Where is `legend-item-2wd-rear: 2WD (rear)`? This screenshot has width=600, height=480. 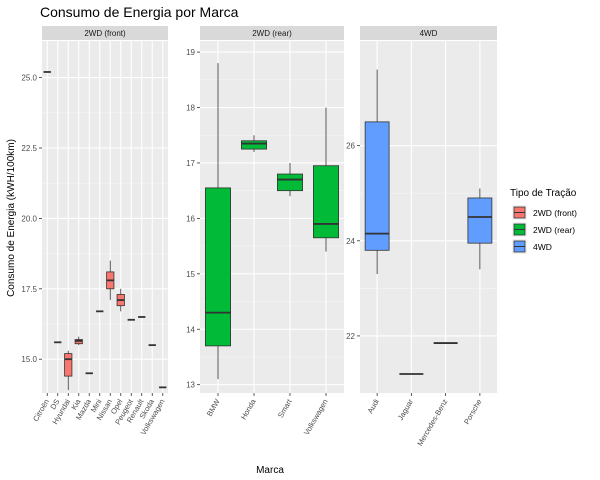
legend-item-2wd-rear: 2WD (rear) is located at coordinates (543, 229).